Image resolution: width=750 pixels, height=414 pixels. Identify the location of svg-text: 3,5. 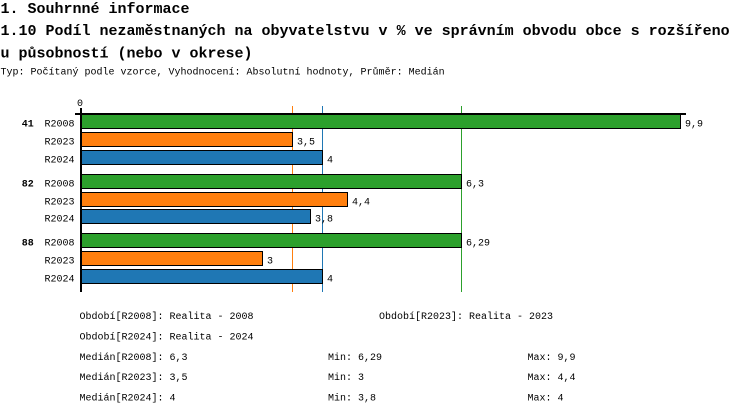
(306, 143).